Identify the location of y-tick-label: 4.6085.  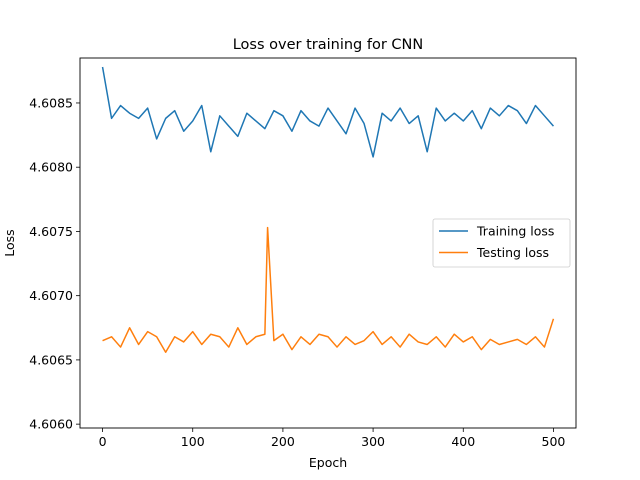
(51, 102).